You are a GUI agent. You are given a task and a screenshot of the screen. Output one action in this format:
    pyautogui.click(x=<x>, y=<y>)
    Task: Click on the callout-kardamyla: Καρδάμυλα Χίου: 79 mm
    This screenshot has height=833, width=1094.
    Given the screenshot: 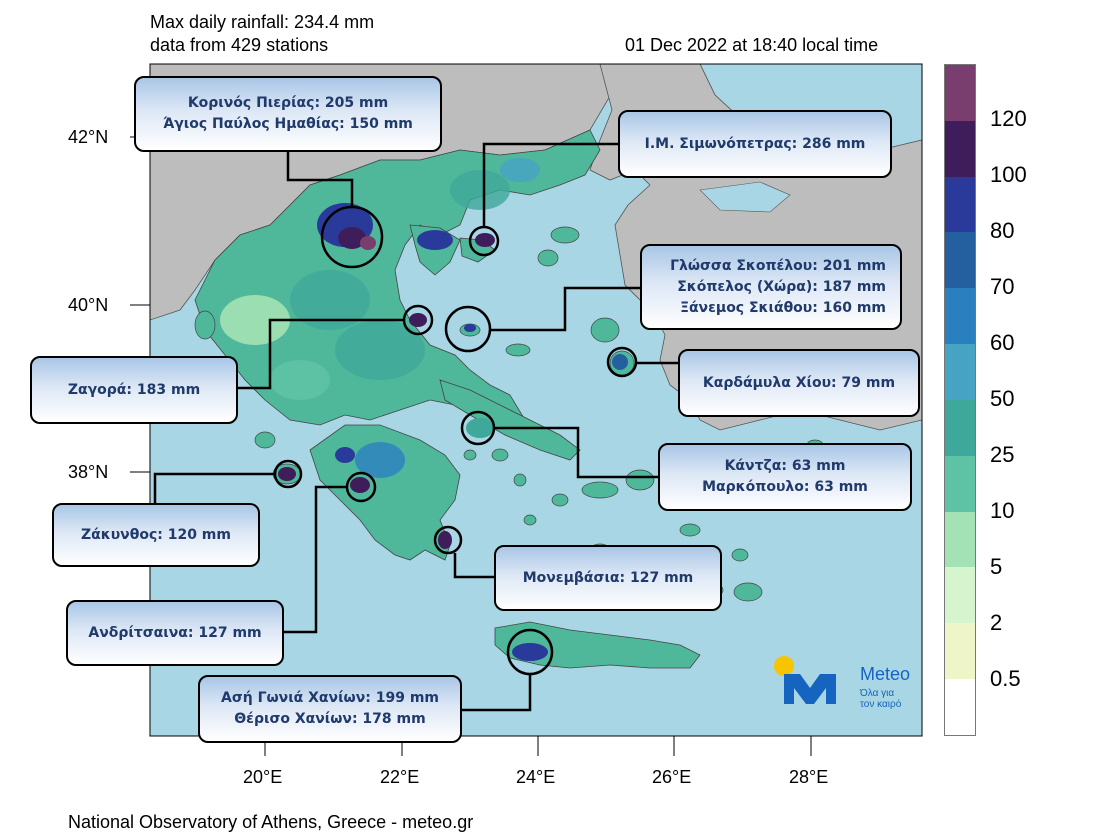 What is the action you would take?
    pyautogui.click(x=799, y=383)
    